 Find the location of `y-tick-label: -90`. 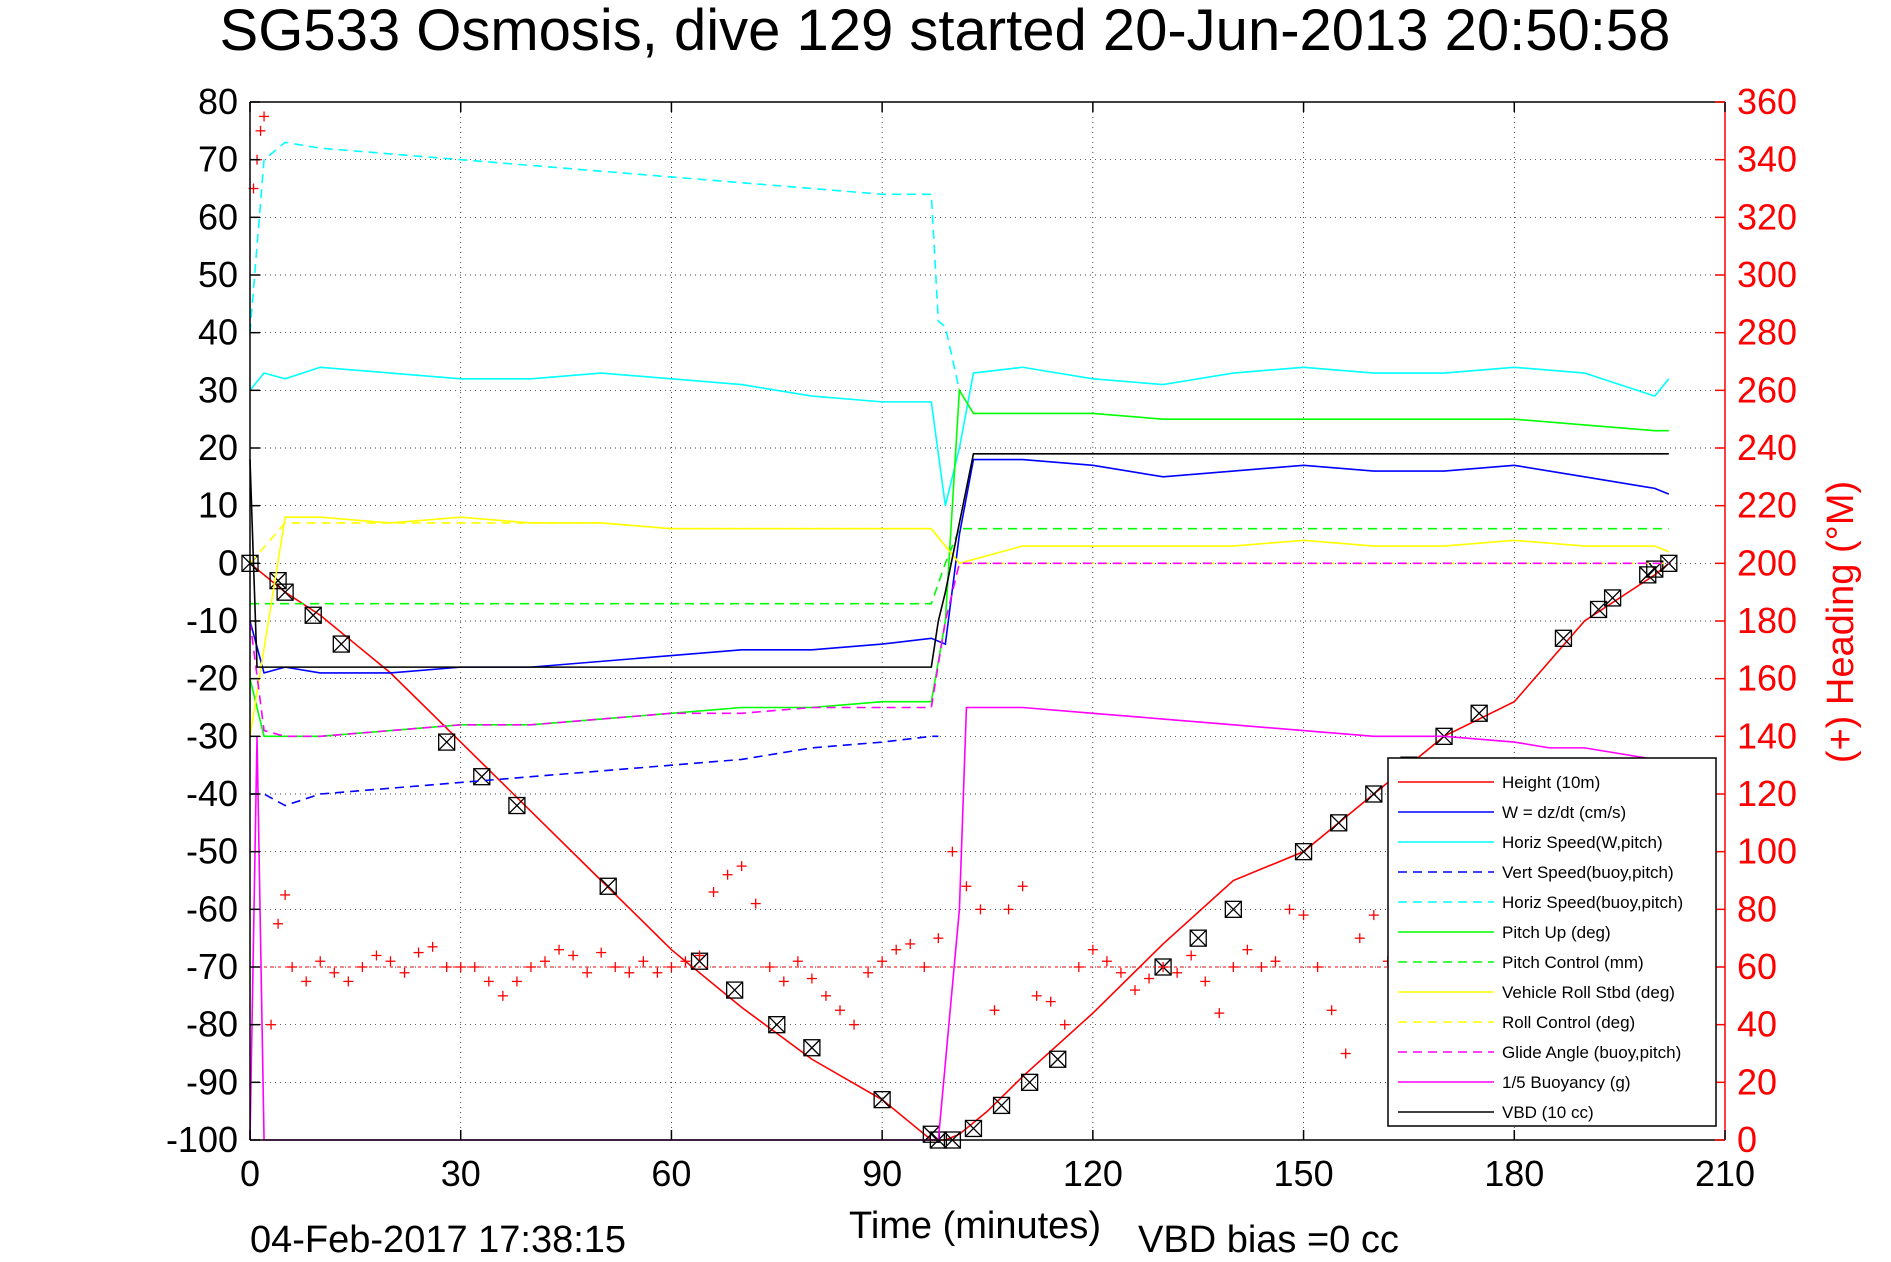

y-tick-label: -90 is located at coordinates (212, 1081).